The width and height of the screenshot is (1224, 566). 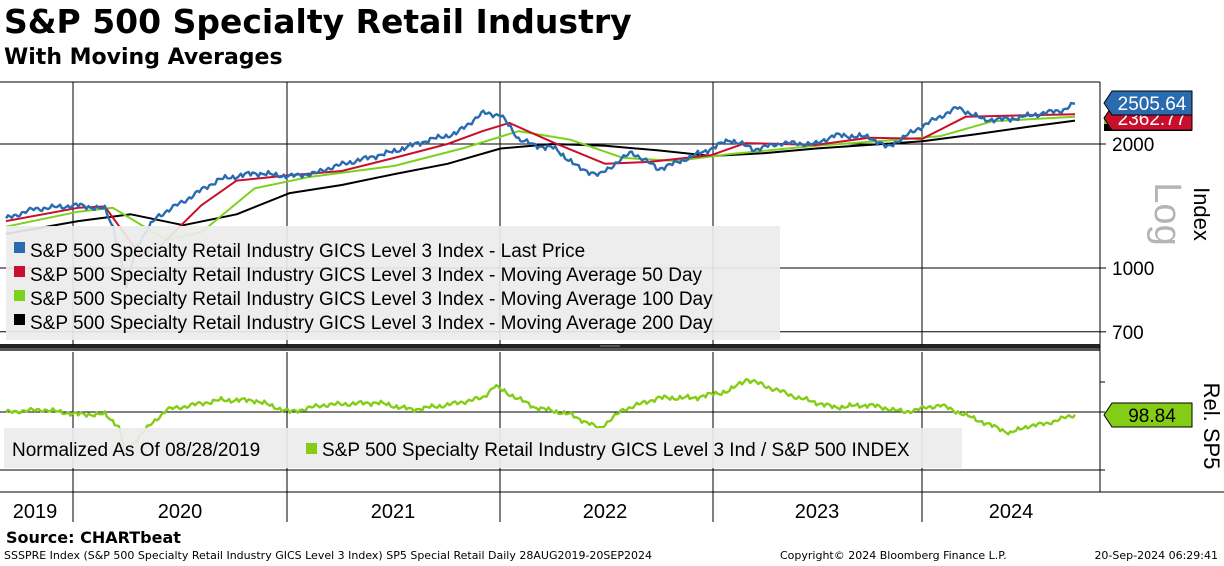 What do you see at coordinates (1152, 104) in the screenshot?
I see `tag-last-price-text: 2505.64` at bounding box center [1152, 104].